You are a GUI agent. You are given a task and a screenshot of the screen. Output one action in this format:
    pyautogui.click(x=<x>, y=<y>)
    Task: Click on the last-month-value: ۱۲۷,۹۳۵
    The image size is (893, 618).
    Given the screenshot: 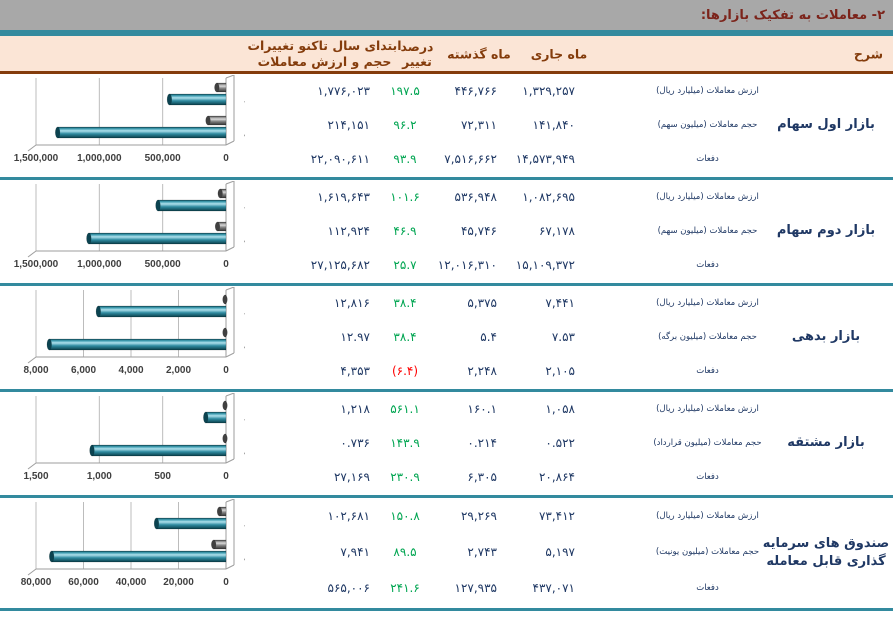 What is the action you would take?
    pyautogui.click(x=476, y=588)
    